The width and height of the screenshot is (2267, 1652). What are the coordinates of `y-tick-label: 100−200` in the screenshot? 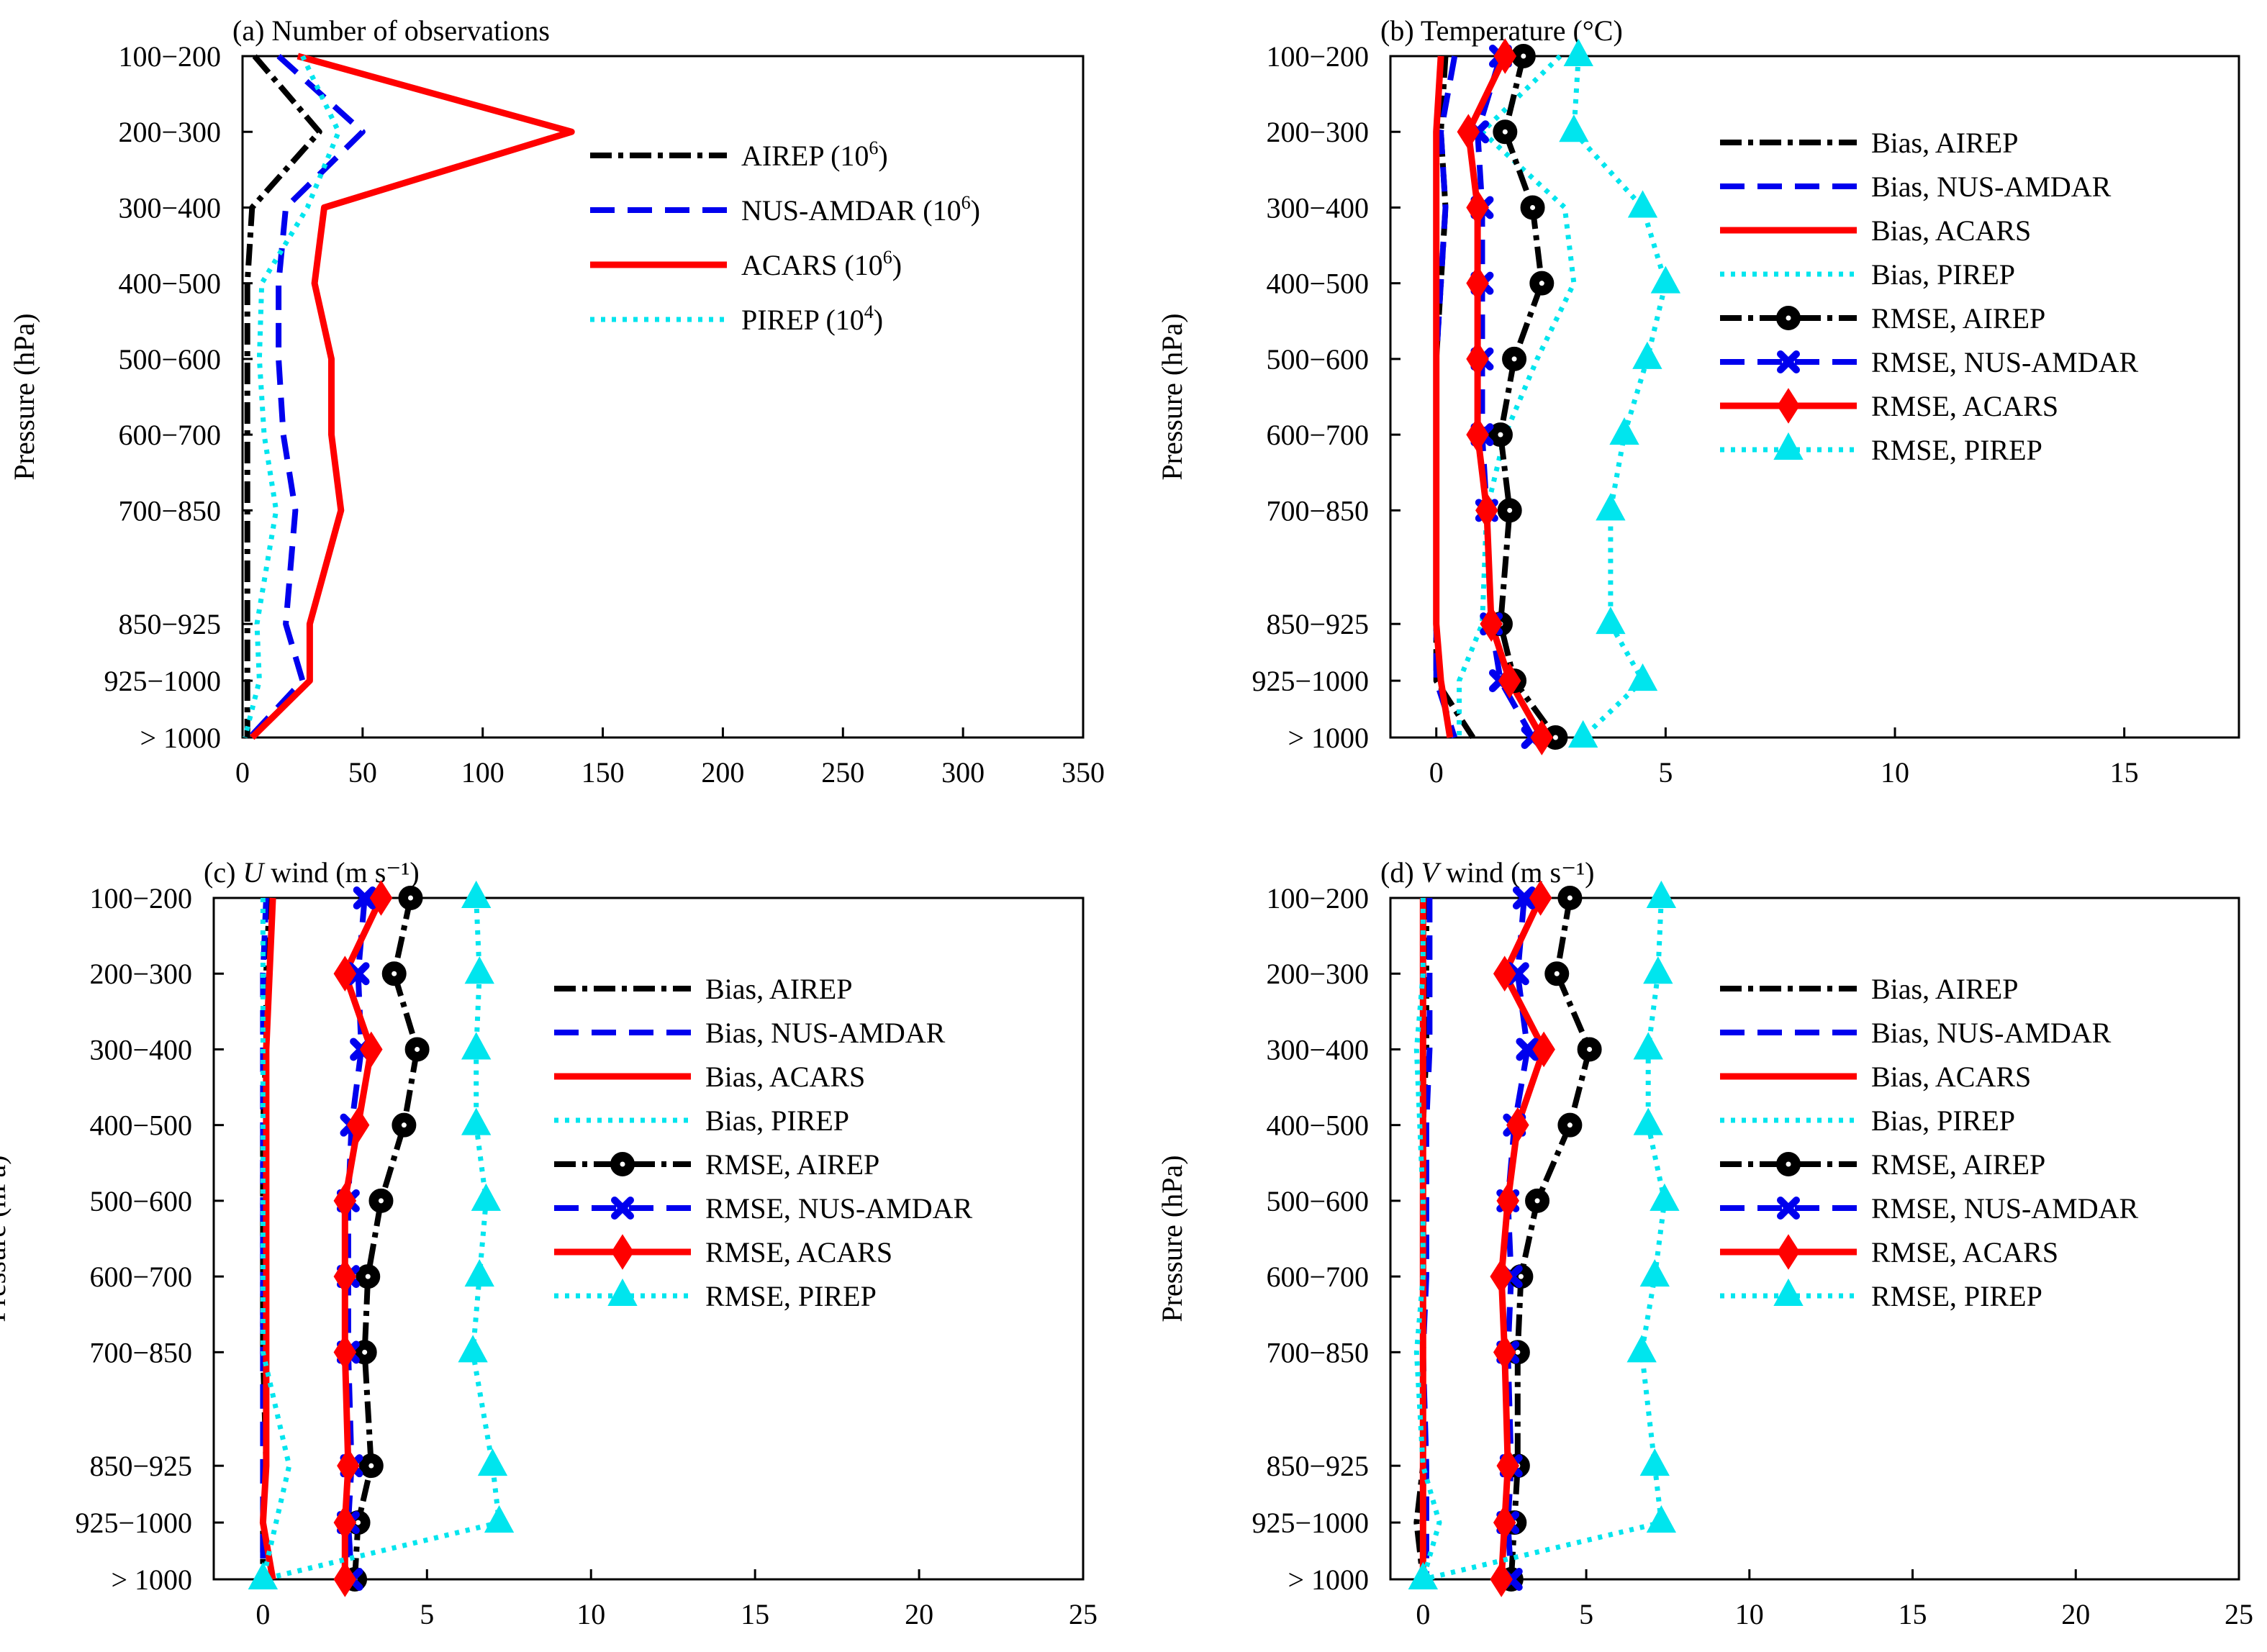 It's located at (1317, 56).